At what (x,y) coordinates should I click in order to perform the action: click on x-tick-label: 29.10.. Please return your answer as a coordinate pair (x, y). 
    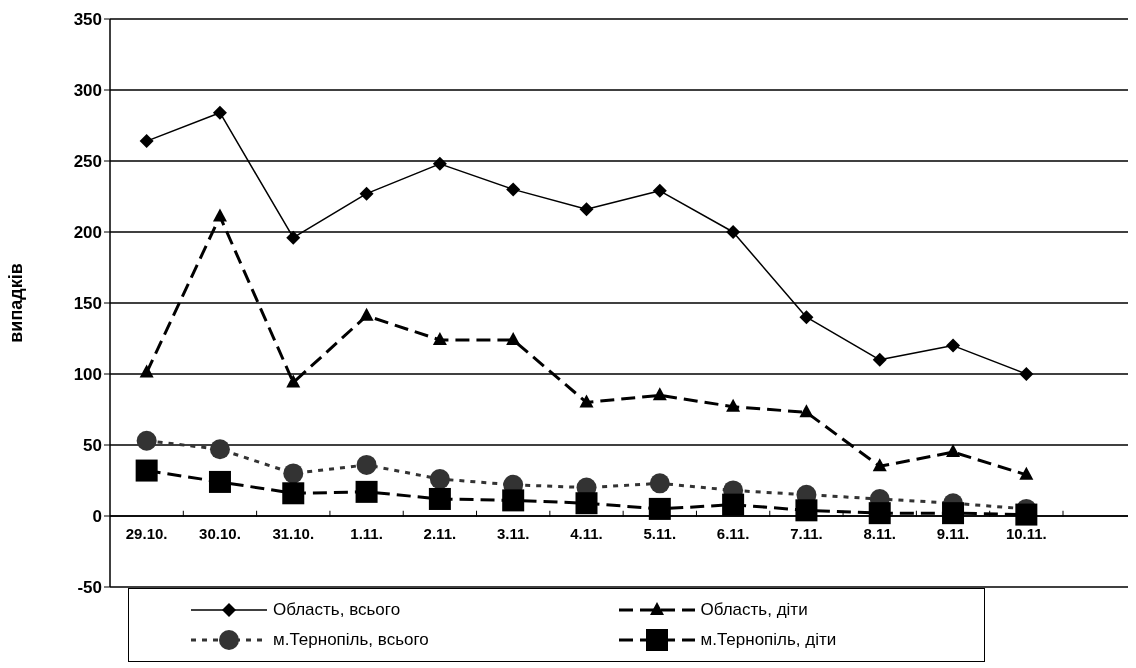
    Looking at the image, I should click on (146, 533).